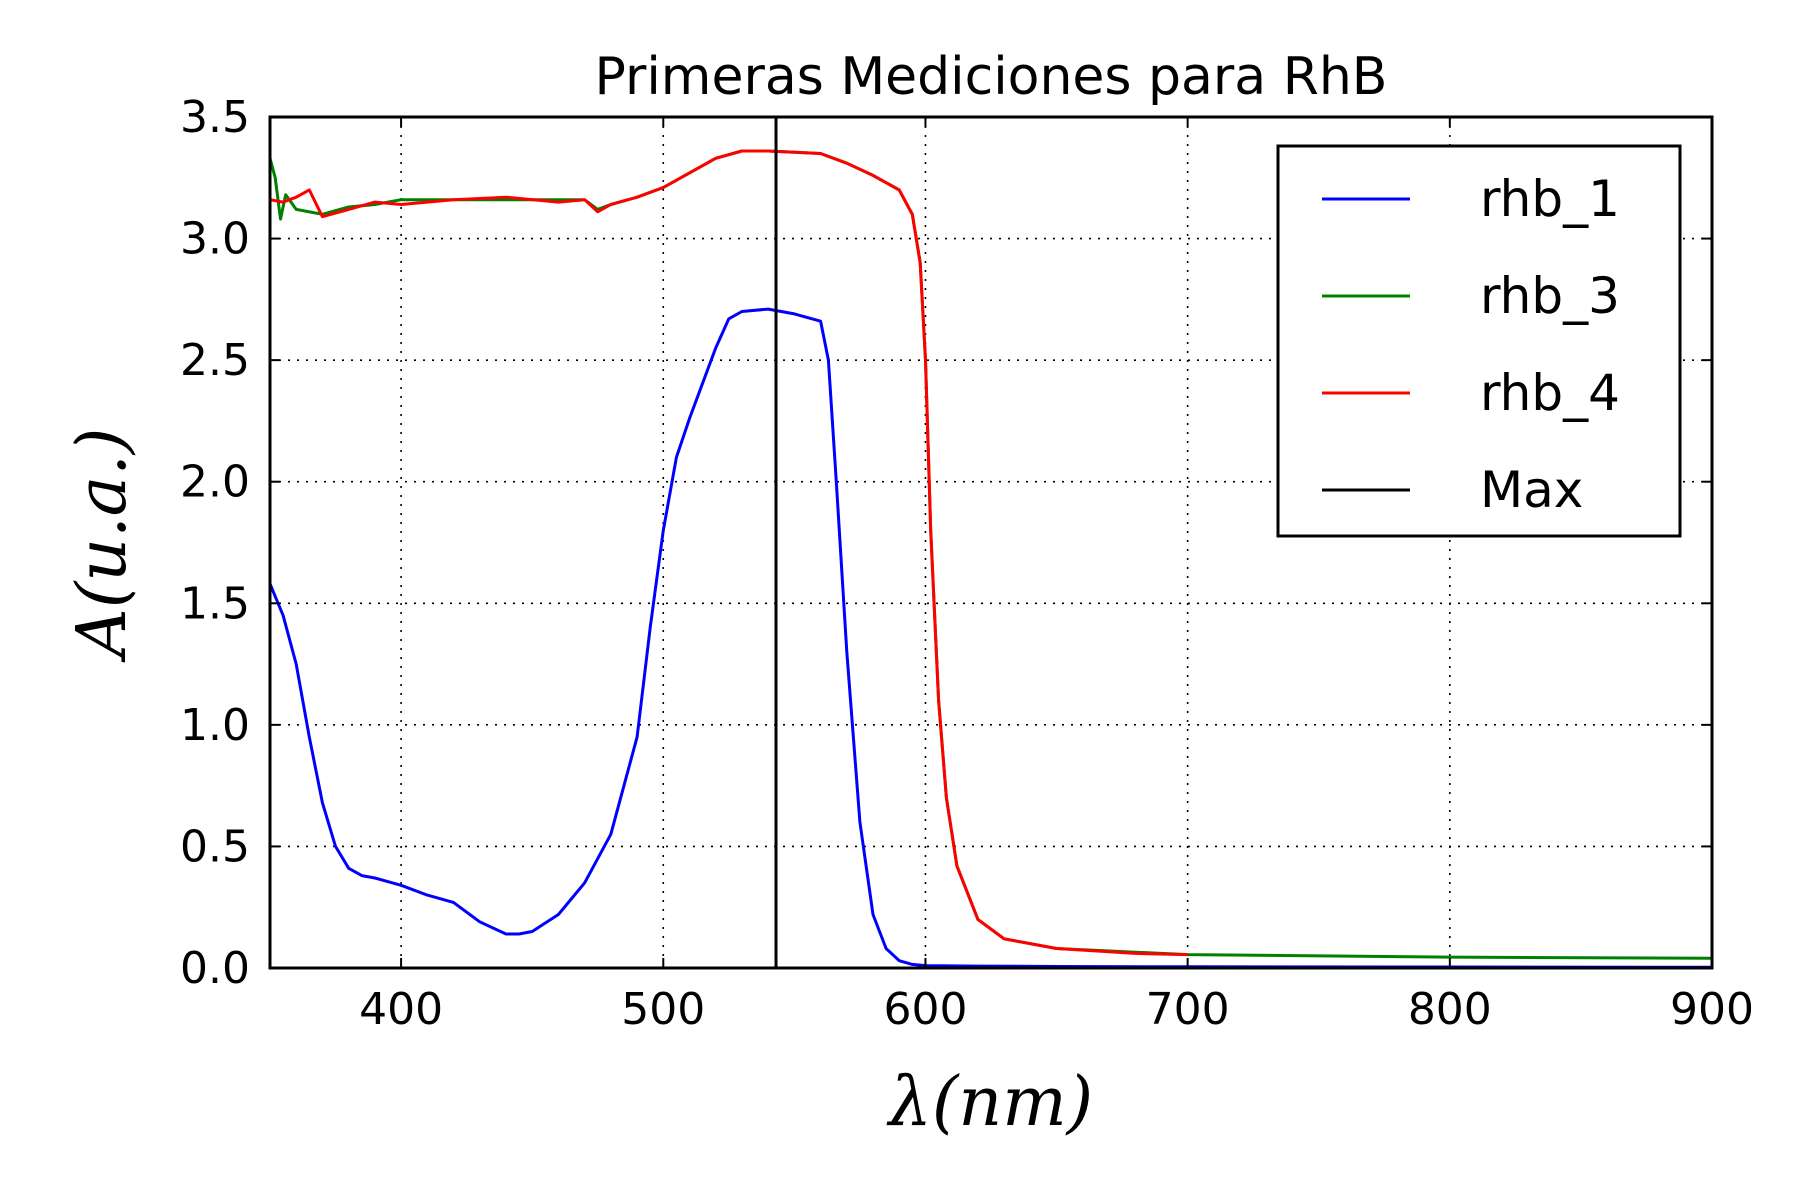 Image resolution: width=1800 pixels, height=1200 pixels. Describe the element at coordinates (1188, 1009) in the screenshot. I see `x-tick-label: 700` at that location.